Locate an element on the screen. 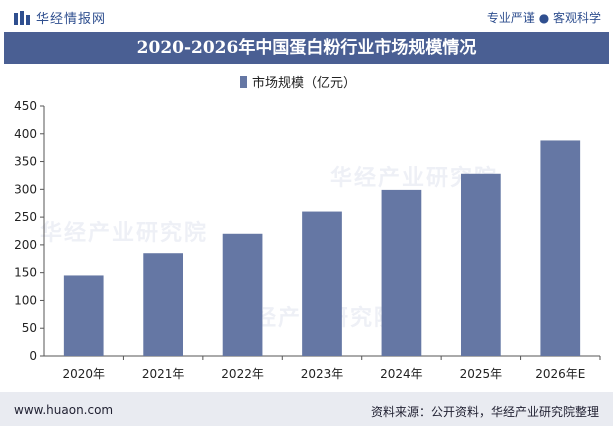 The height and width of the screenshot is (426, 613). chart-title: 2020-2026年中国蛋白粉行业市场规模情况 is located at coordinates (306, 48).